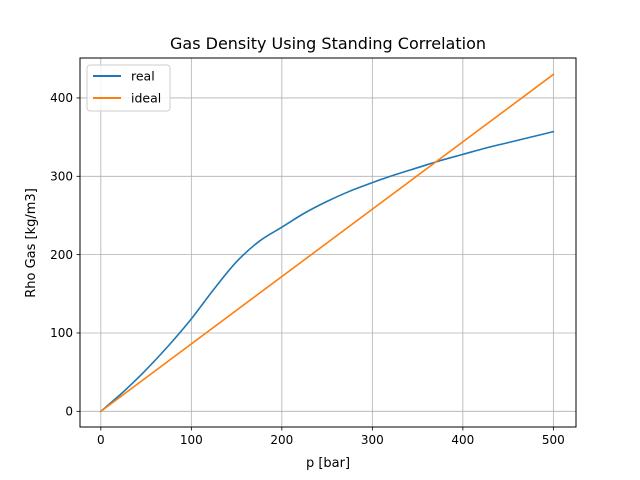 The image size is (640, 480). What do you see at coordinates (61, 255) in the screenshot?
I see `y-tick-label: 200` at bounding box center [61, 255].